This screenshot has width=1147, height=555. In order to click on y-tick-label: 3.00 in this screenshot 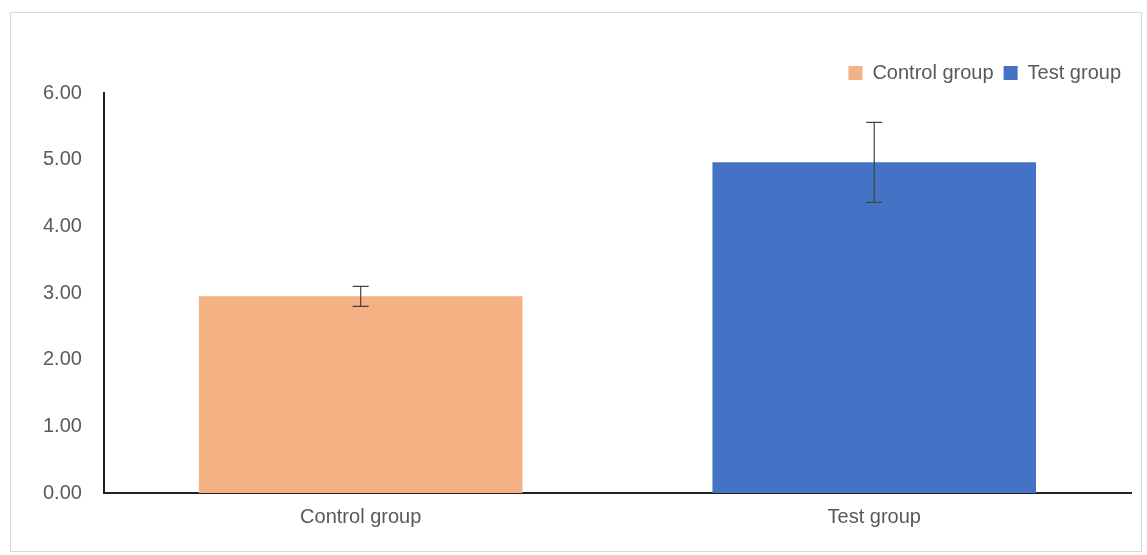, I will do `click(62, 291)`.